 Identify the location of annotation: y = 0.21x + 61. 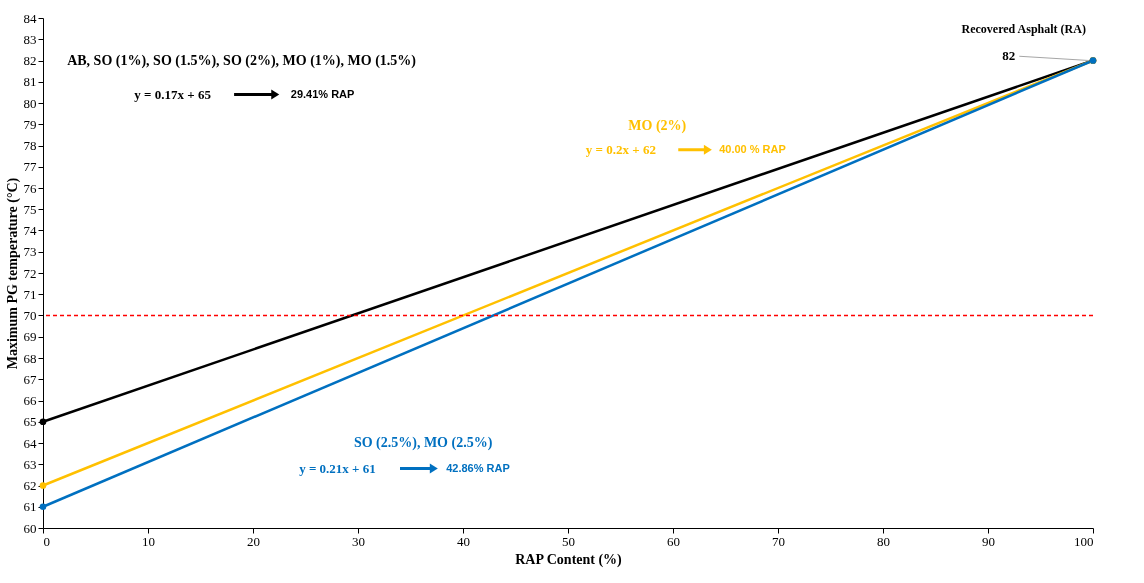
(337, 468).